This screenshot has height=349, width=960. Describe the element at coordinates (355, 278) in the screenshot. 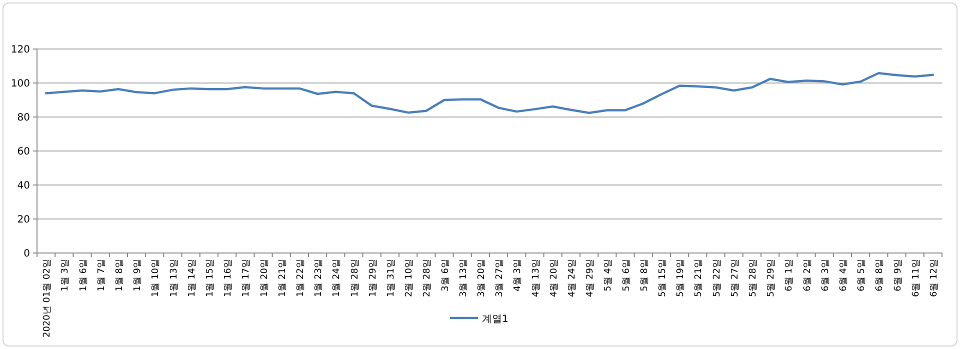

I see `x-tick-label: 1월 28일` at that location.